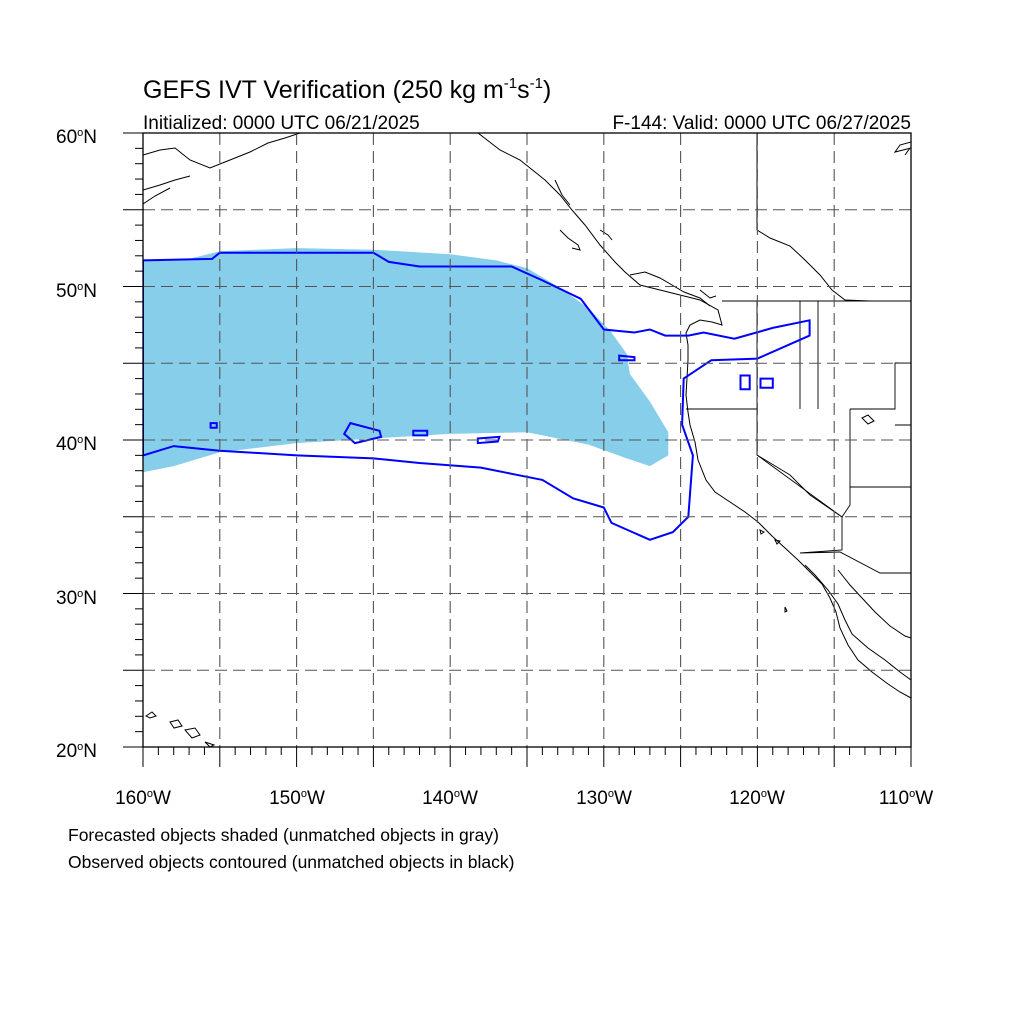  What do you see at coordinates (524, 798) in the screenshot?
I see `longitude-labels: 160oW 150oW 140oW 130oW 120oW 110oW` at bounding box center [524, 798].